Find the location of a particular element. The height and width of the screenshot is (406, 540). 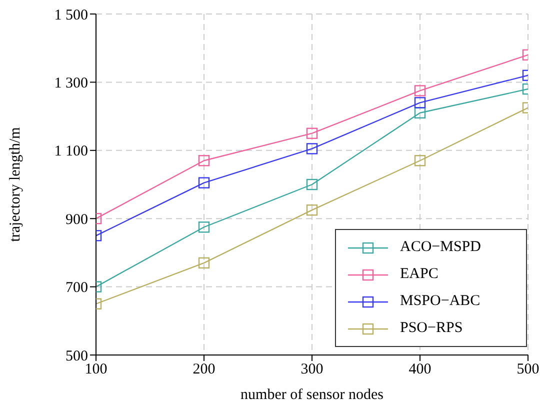

y-tick-label: 500 is located at coordinates (77, 356).